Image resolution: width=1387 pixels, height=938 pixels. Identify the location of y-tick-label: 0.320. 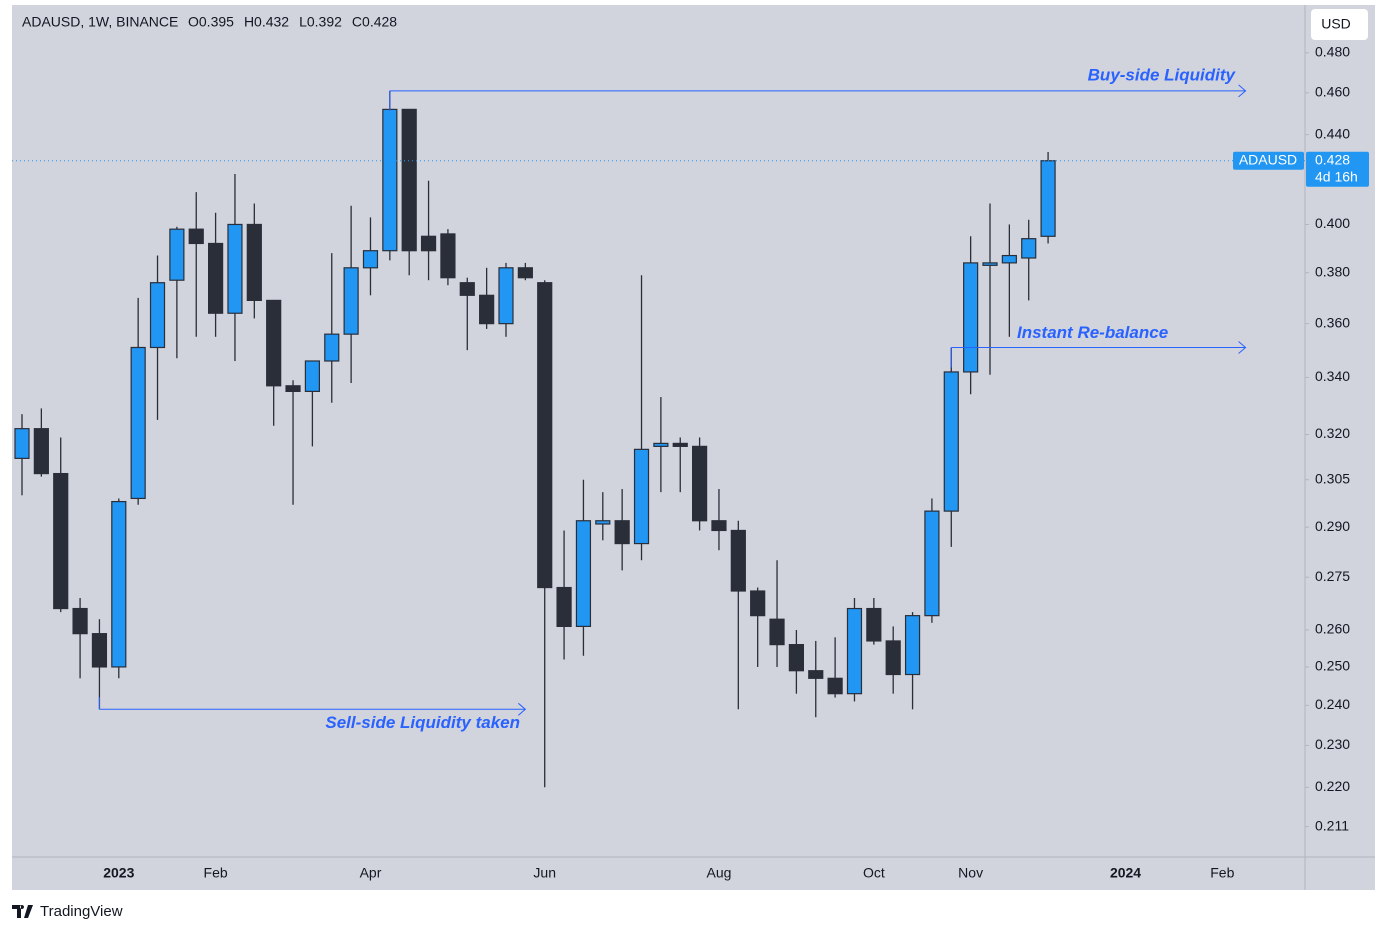
(1332, 433).